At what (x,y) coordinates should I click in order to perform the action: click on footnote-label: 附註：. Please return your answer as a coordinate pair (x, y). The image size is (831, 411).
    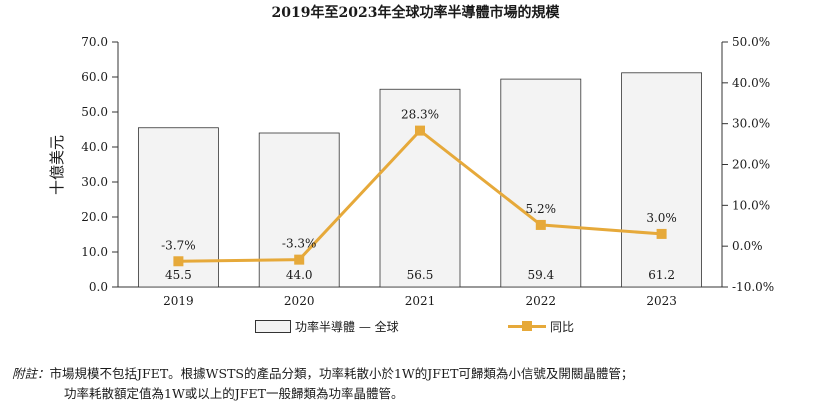
    Looking at the image, I should click on (31, 373).